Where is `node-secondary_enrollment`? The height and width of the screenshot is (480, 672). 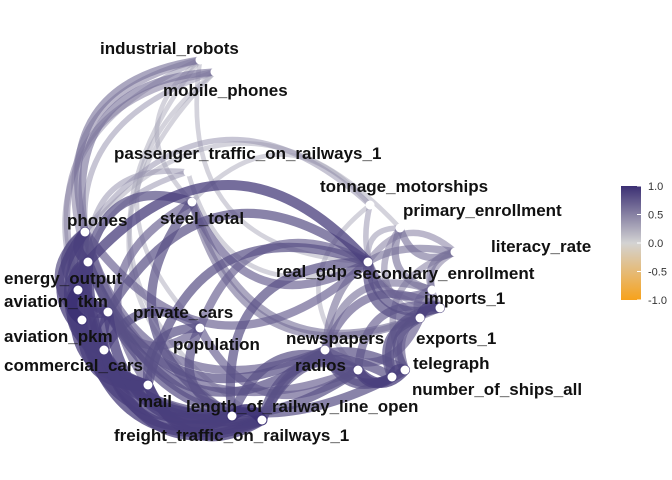
node-secondary_enrollment is located at coordinates (432, 290).